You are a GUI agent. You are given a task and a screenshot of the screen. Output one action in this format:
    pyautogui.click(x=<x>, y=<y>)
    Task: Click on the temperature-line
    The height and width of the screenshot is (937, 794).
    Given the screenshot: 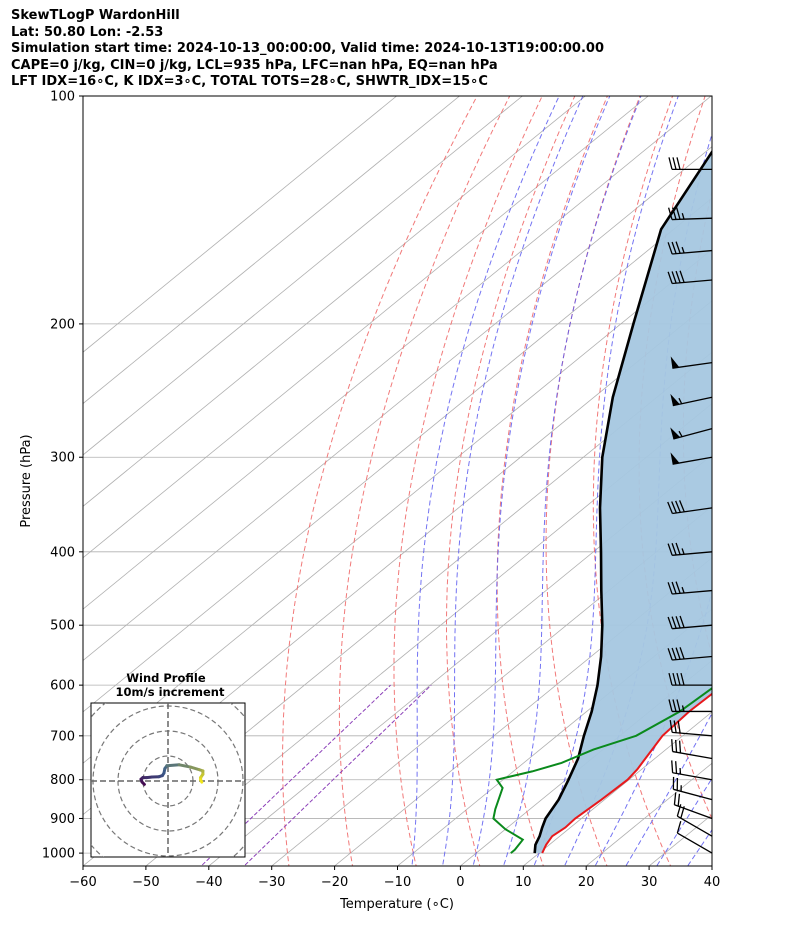 What is the action you would take?
    pyautogui.click(x=626, y=773)
    